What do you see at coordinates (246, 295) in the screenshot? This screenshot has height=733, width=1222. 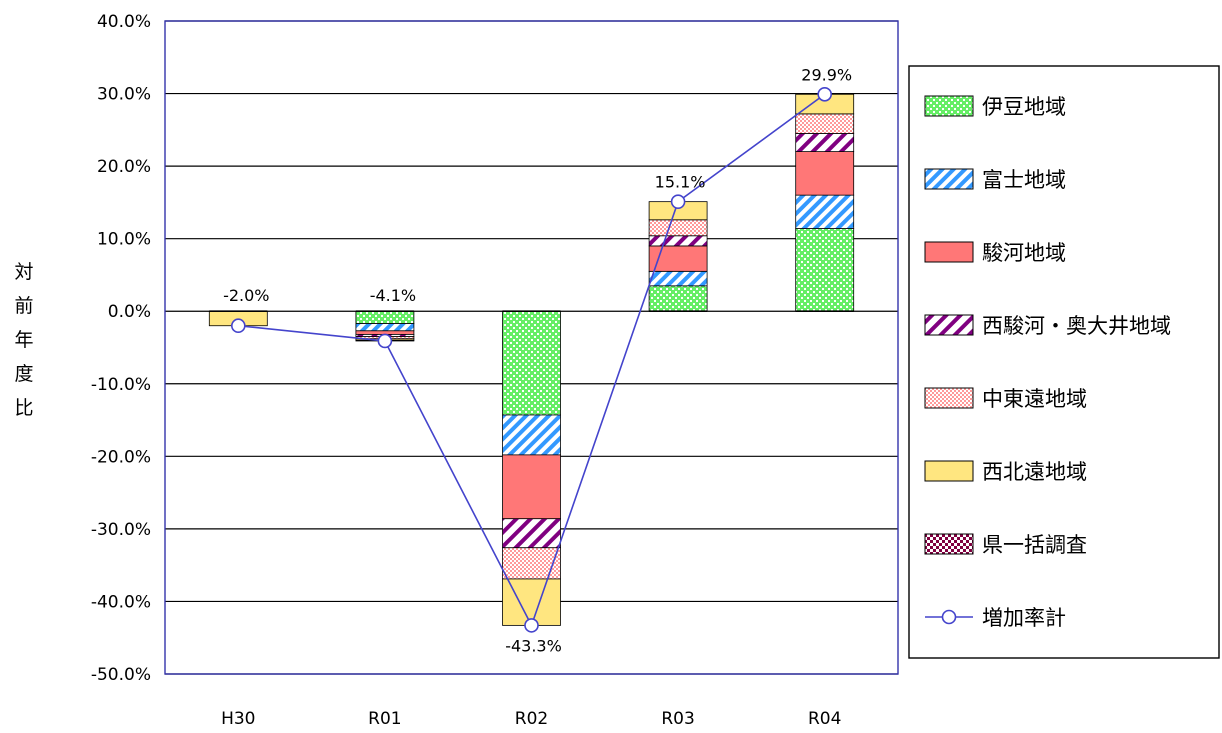 I see `total-growth-label-H30: -2.0%` at bounding box center [246, 295].